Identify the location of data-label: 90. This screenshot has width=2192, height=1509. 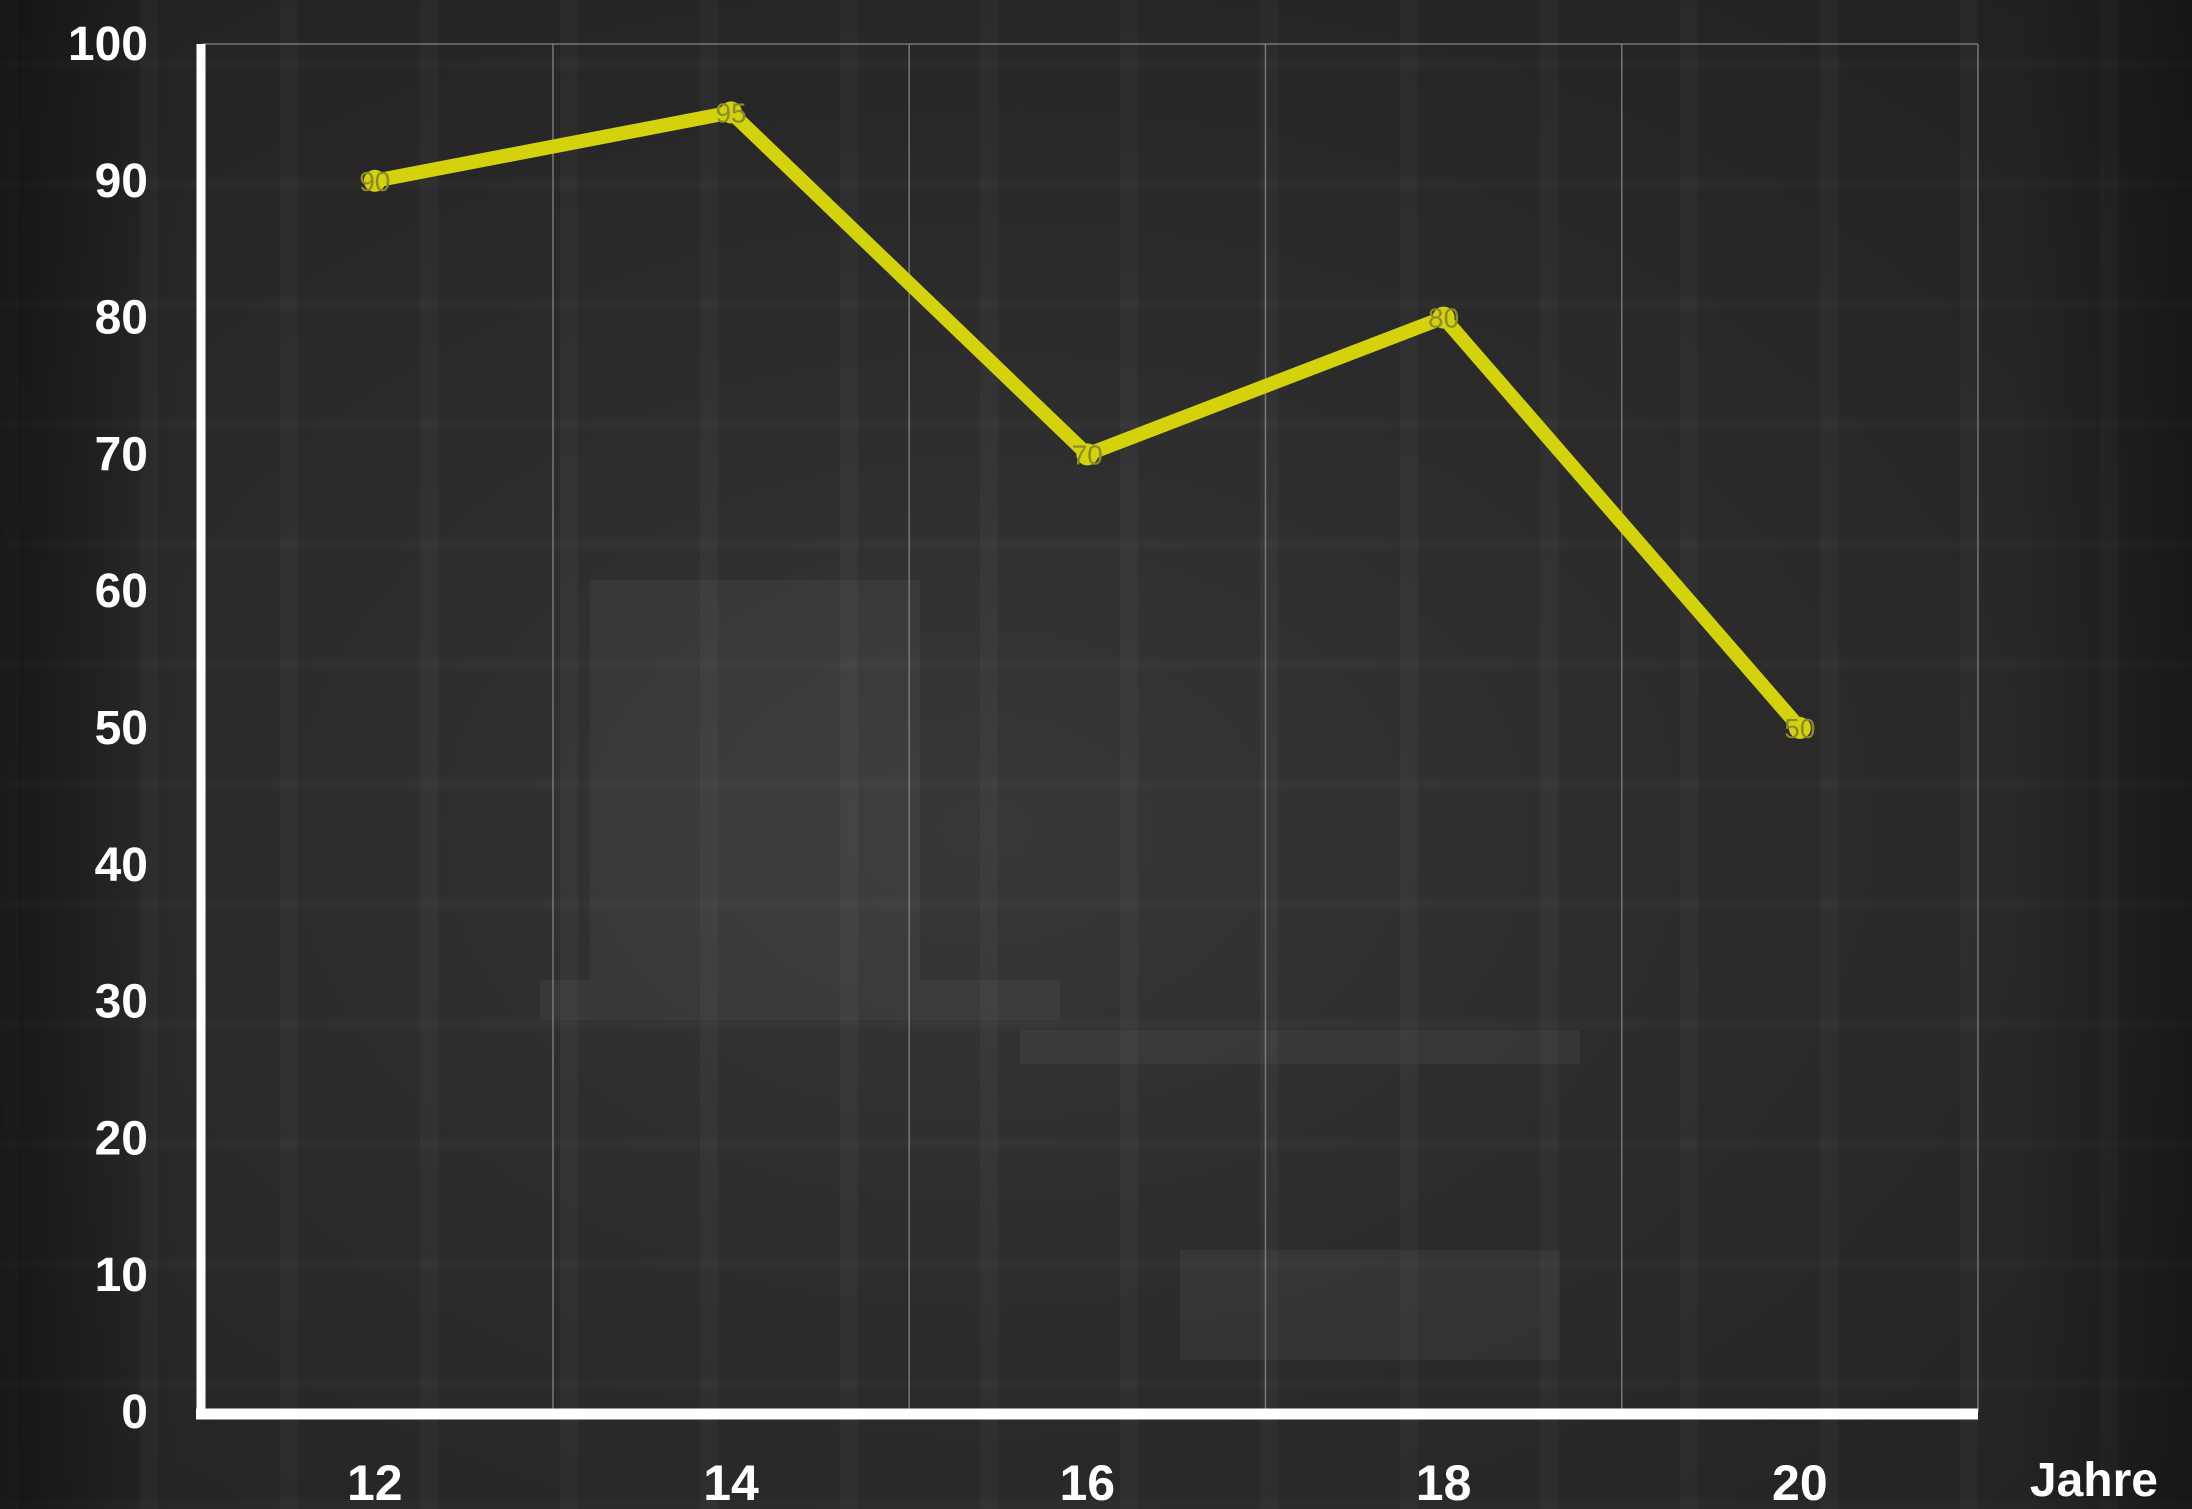
(374, 181).